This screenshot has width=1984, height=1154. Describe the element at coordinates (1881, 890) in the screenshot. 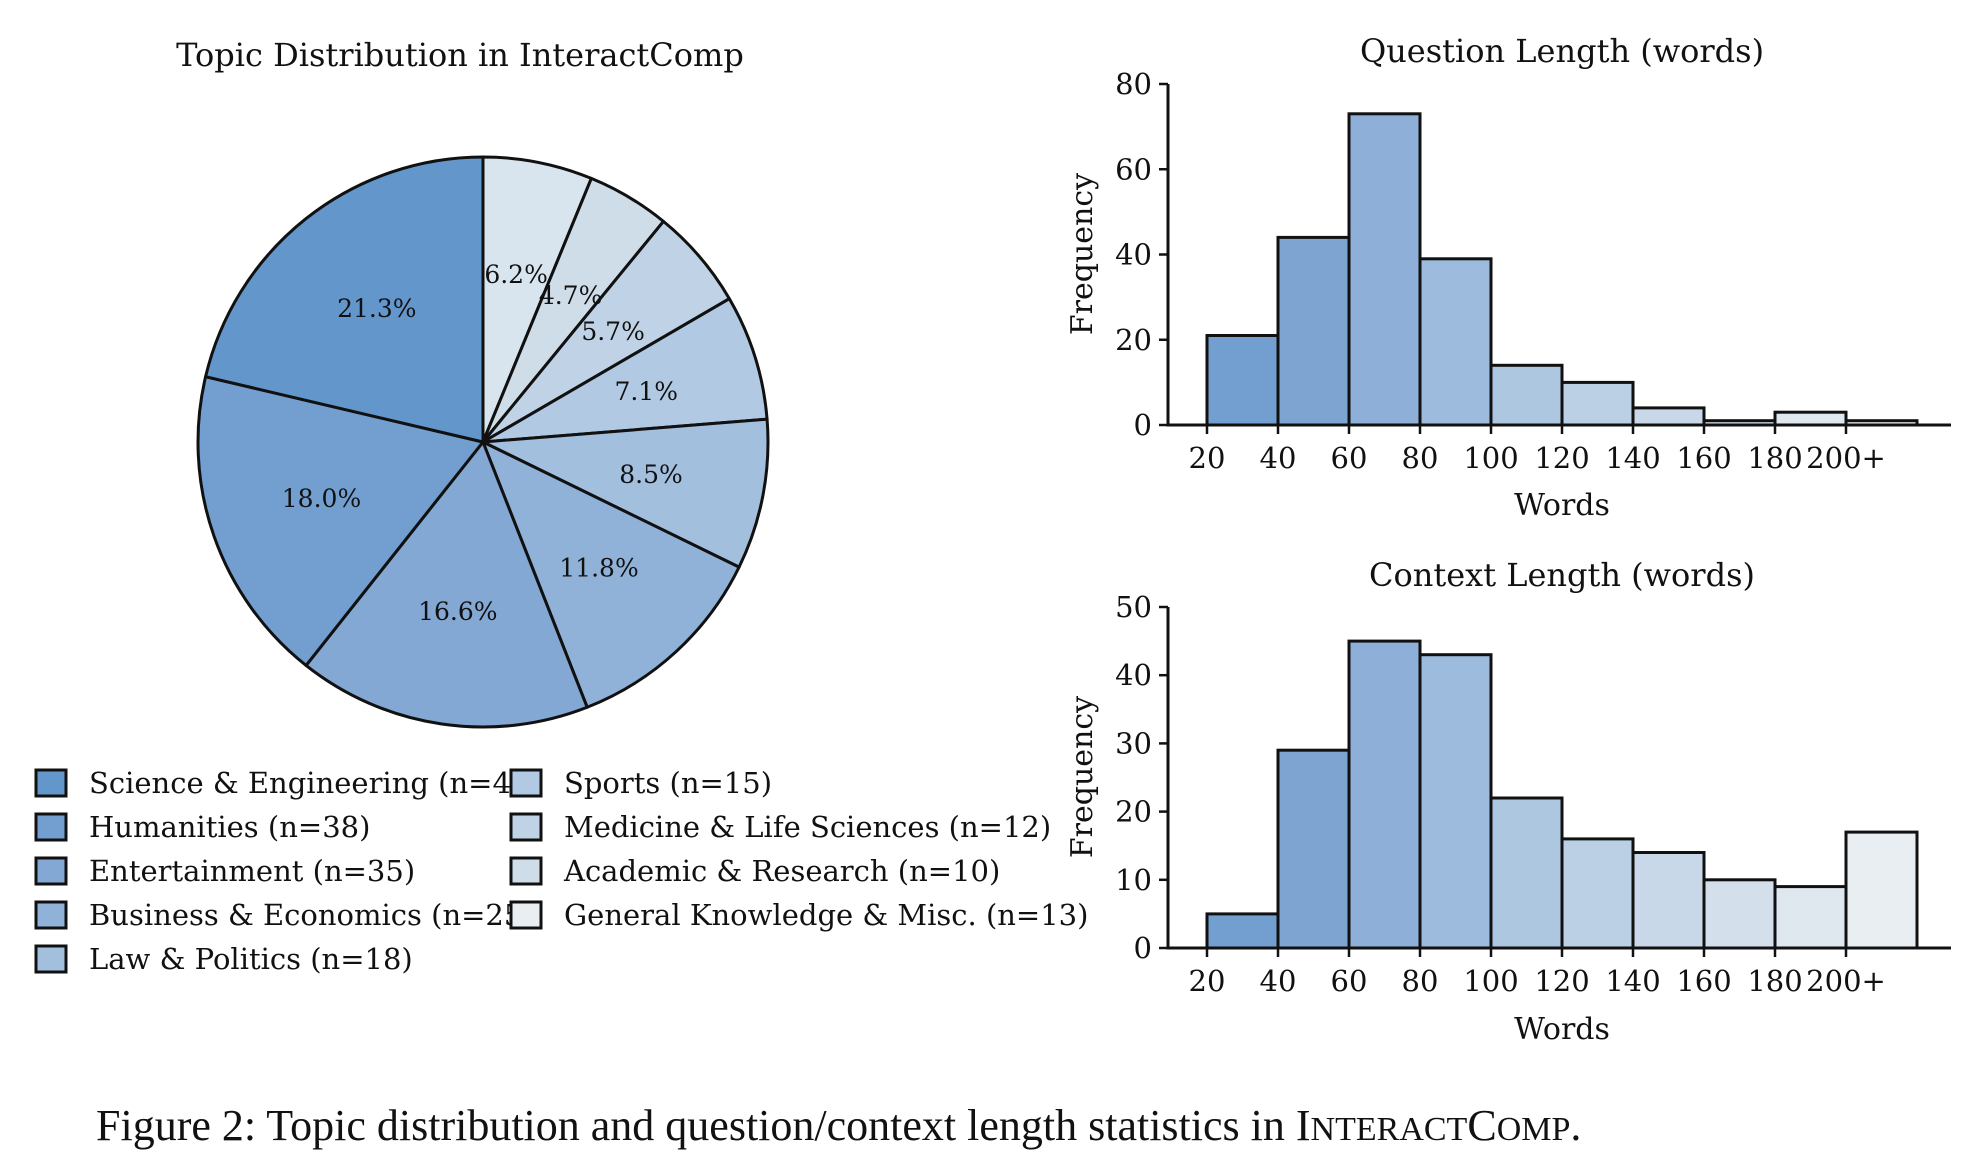

I see `context-hist-bar-200plus` at that location.